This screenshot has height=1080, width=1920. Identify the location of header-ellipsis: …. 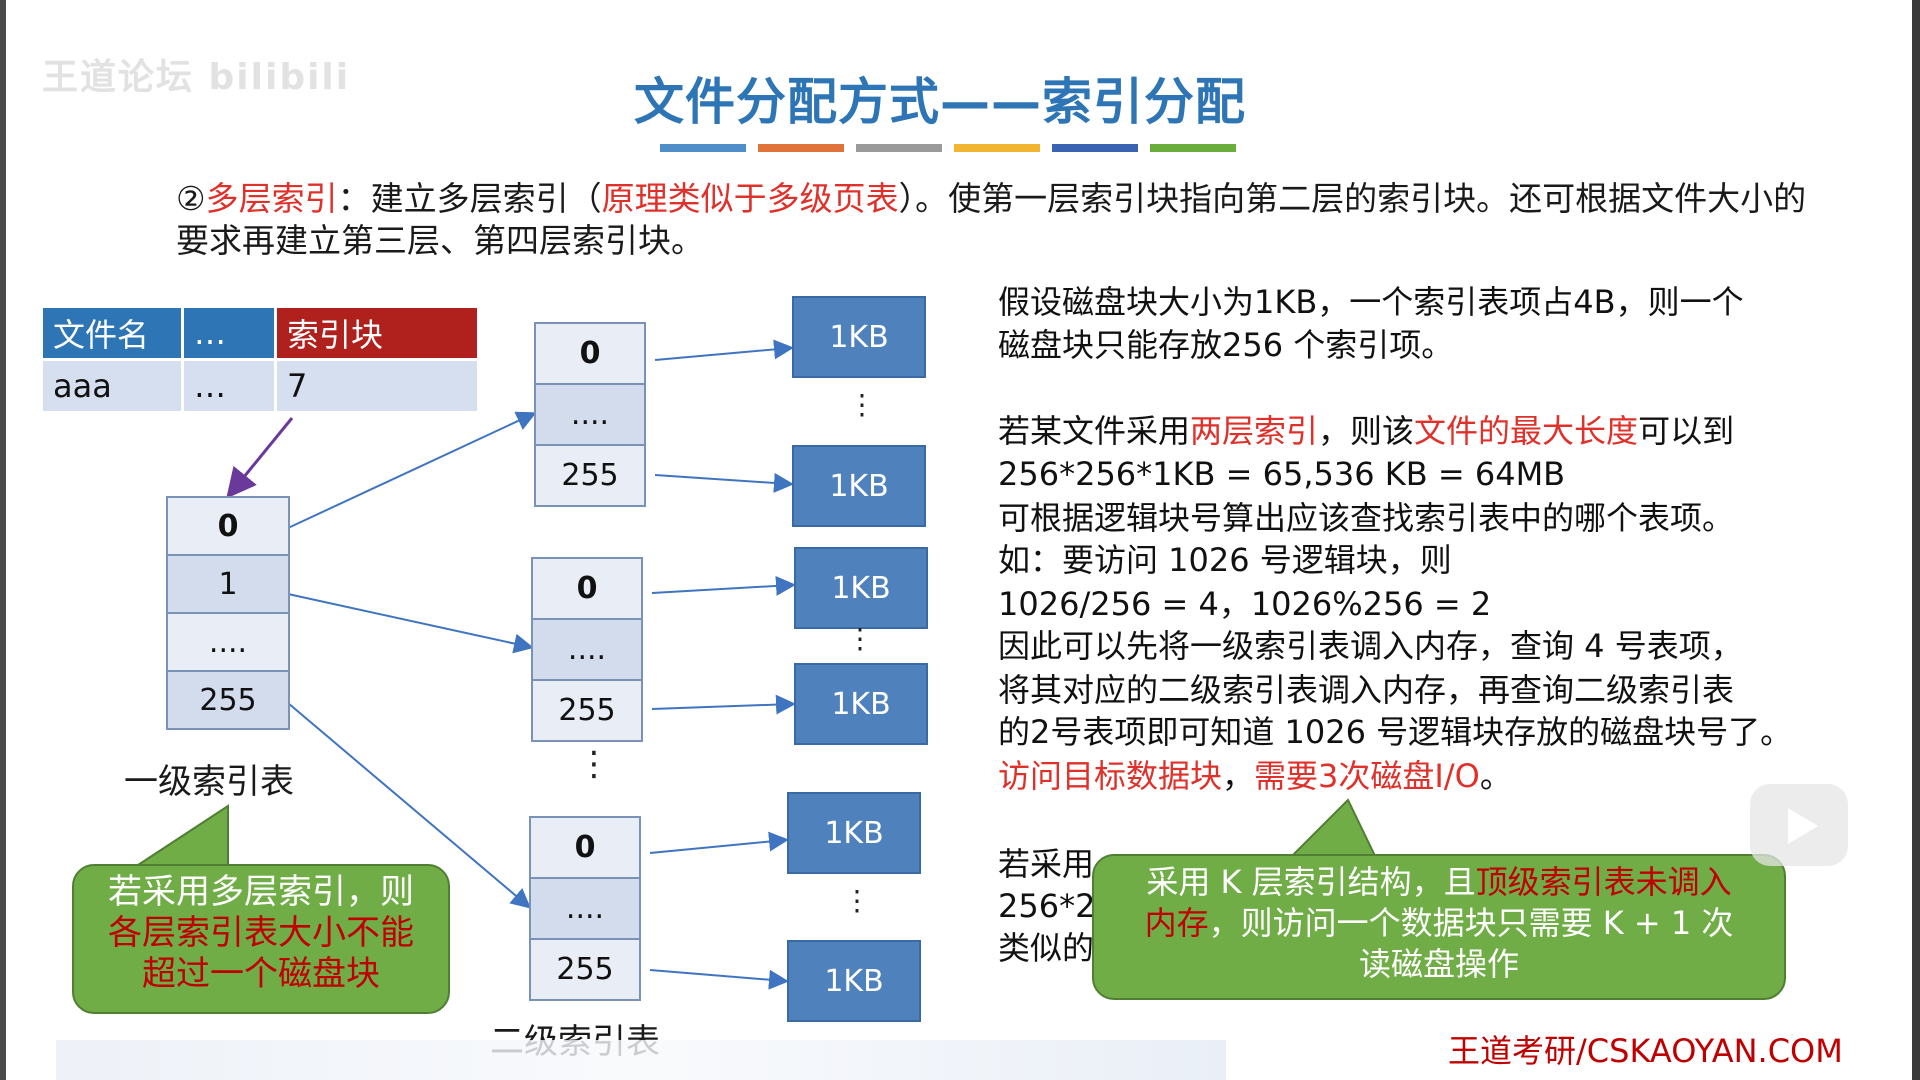
(229, 333).